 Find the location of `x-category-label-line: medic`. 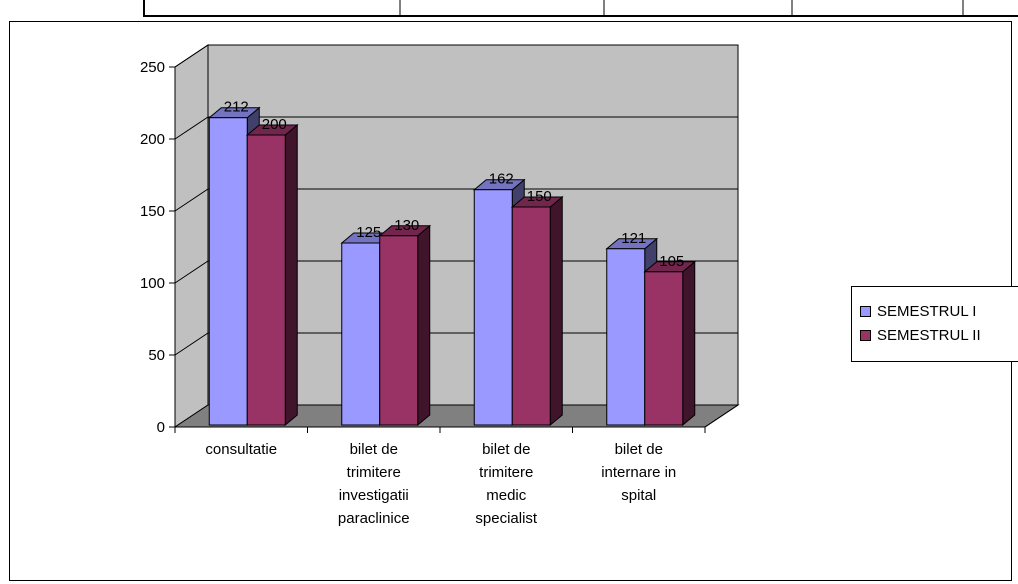

x-category-label-line: medic is located at coordinates (506, 495).